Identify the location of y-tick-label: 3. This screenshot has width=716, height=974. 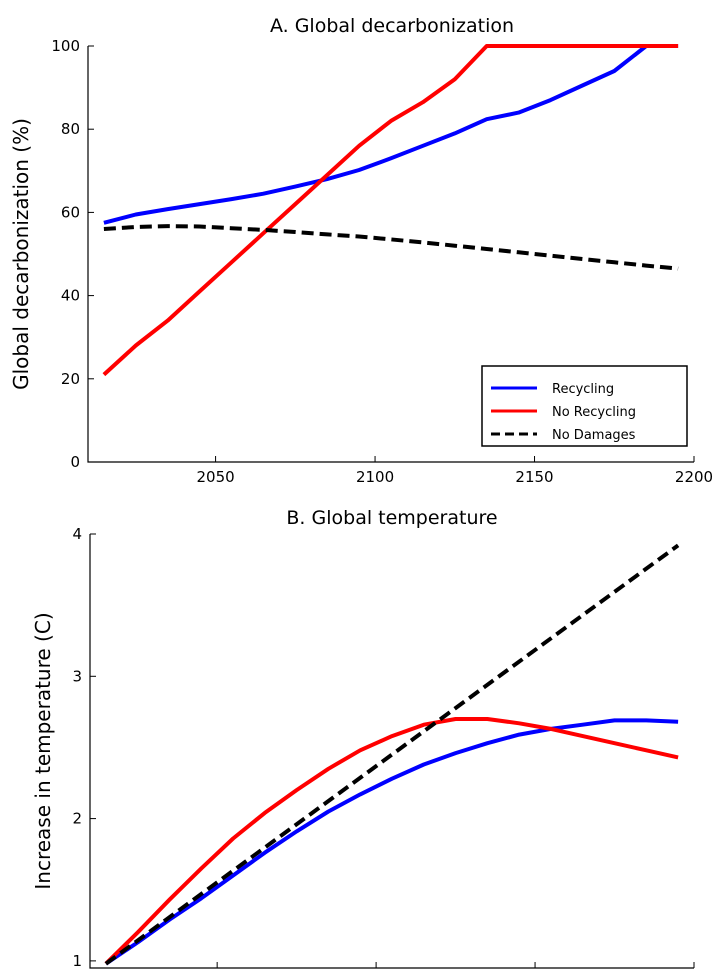
(77, 676).